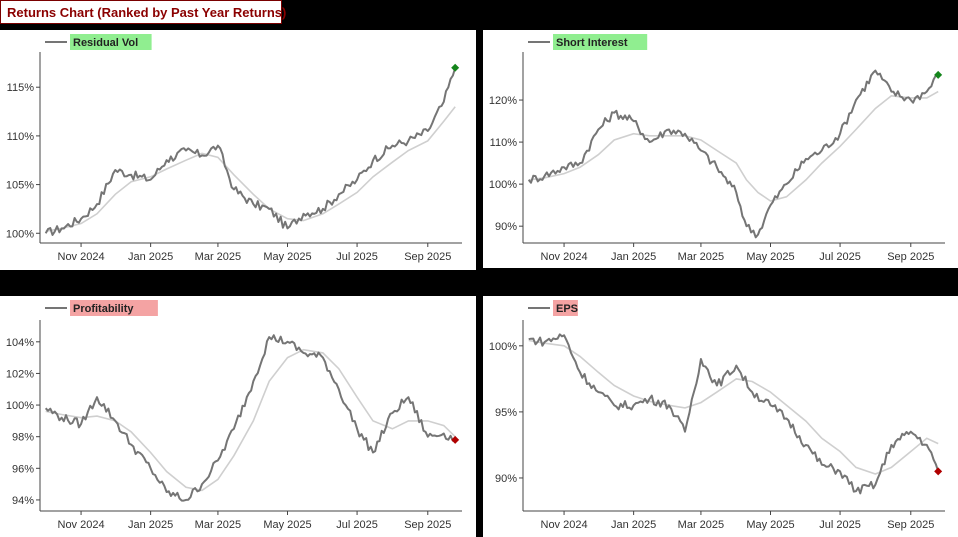 This screenshot has height=537, width=958. I want to click on y-tick-label: 96%, so click(23, 469).